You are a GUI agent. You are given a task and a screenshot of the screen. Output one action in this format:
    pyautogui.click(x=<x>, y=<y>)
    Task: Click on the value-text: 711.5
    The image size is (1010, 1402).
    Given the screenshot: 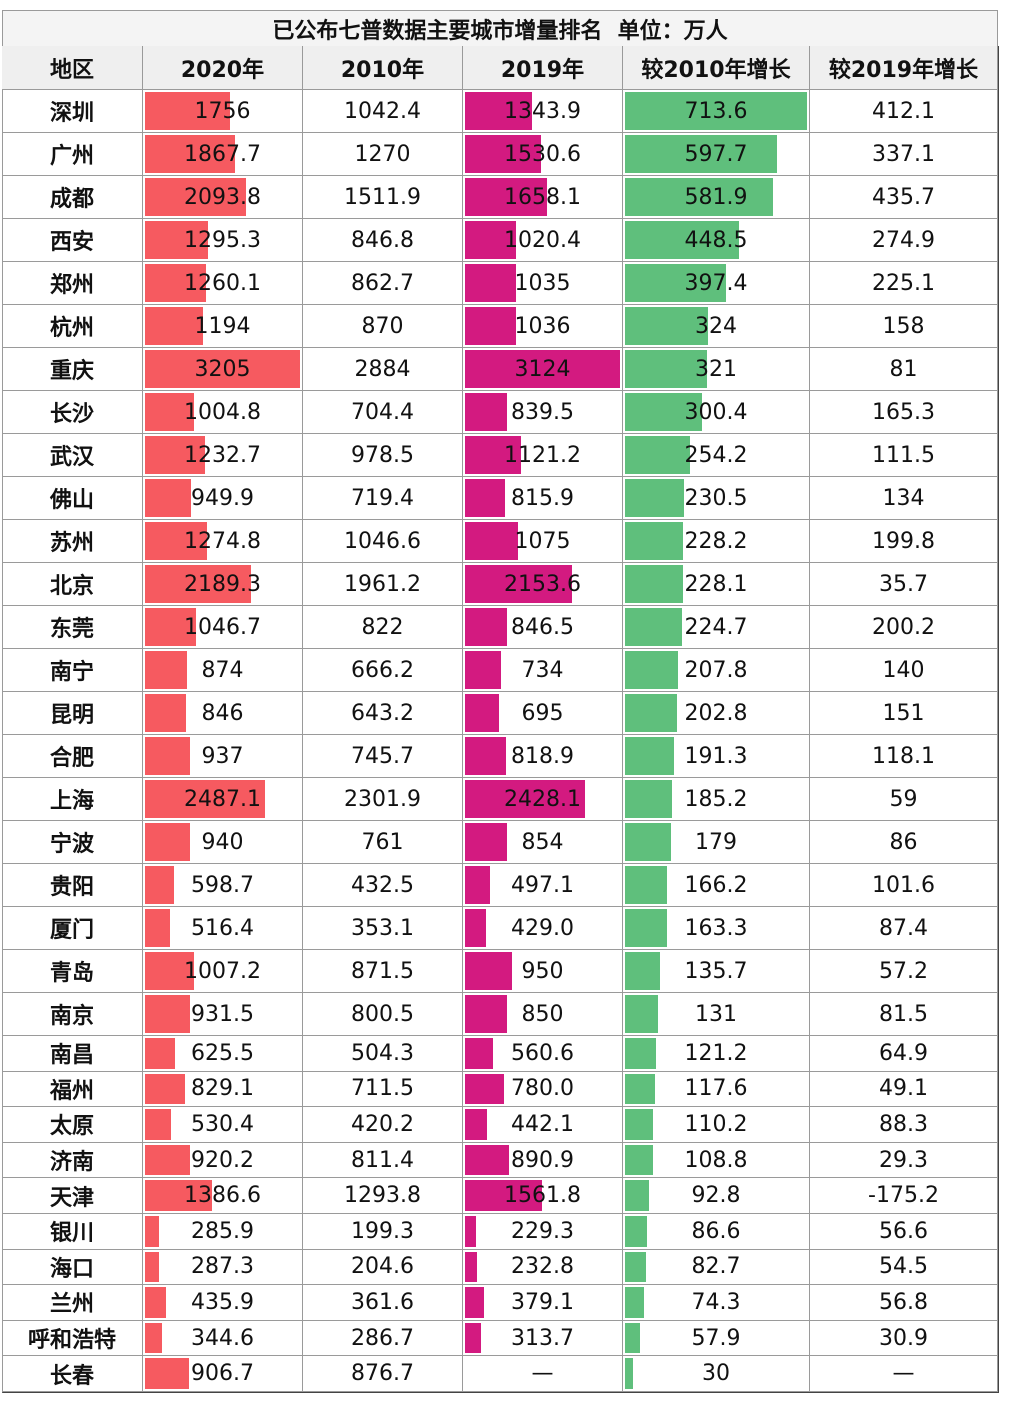 What is the action you would take?
    pyautogui.click(x=382, y=1089)
    